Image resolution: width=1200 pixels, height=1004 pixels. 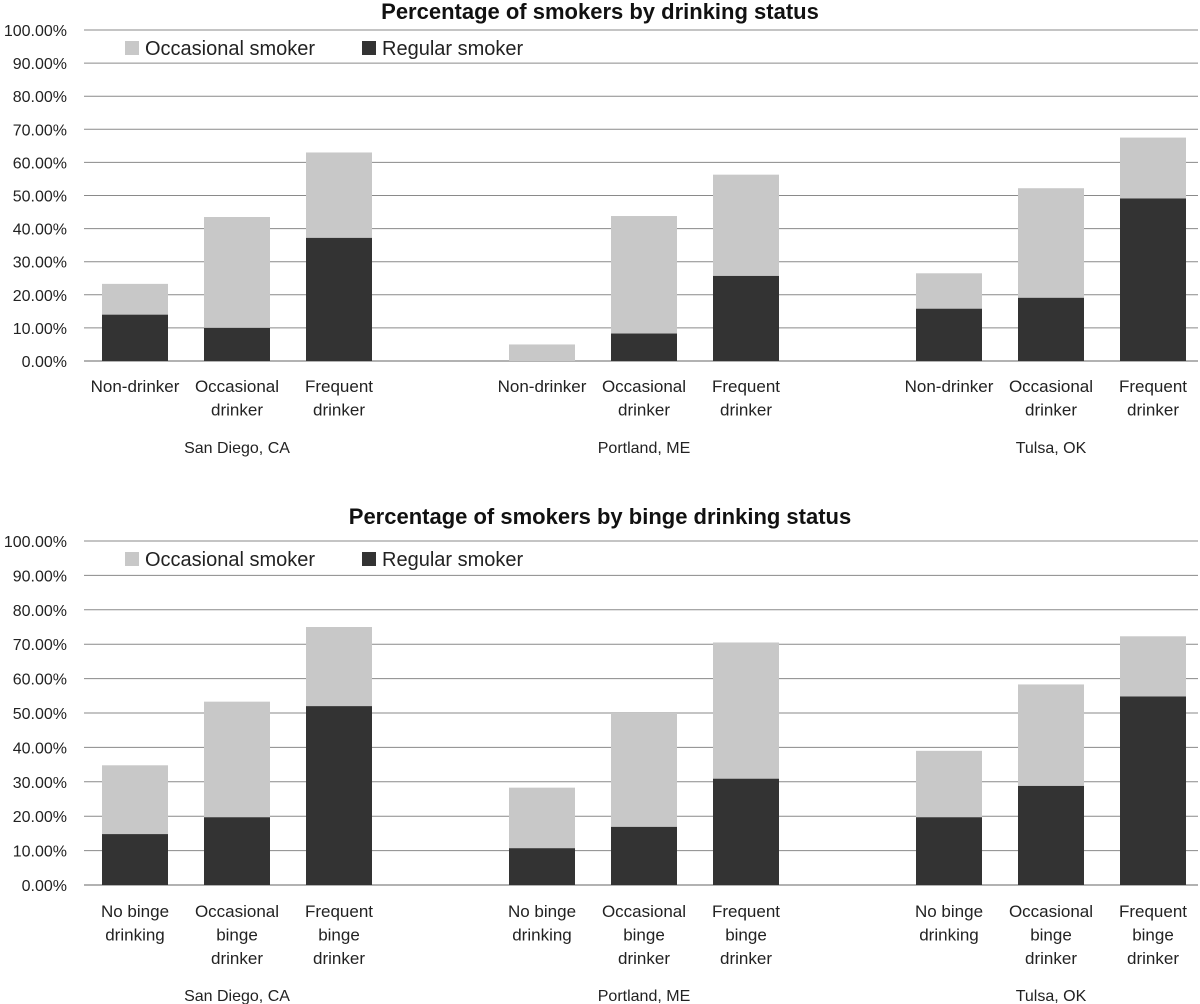 I want to click on y-tick-label: 50.00%, so click(x=40, y=197).